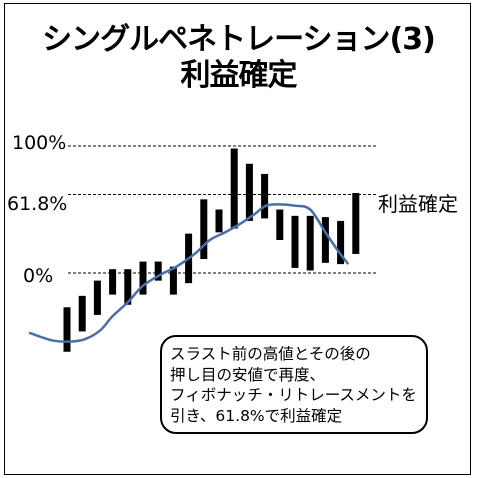  I want to click on note-line: フィボナッチ・リトレースメントを, so click(293, 395).